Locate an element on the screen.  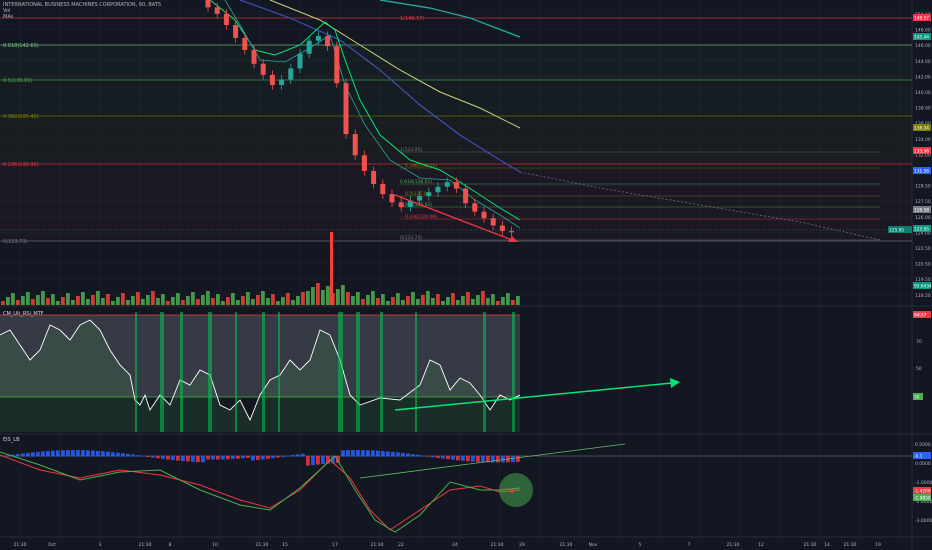
price-tag-text: 136.34 is located at coordinates (921, 129).